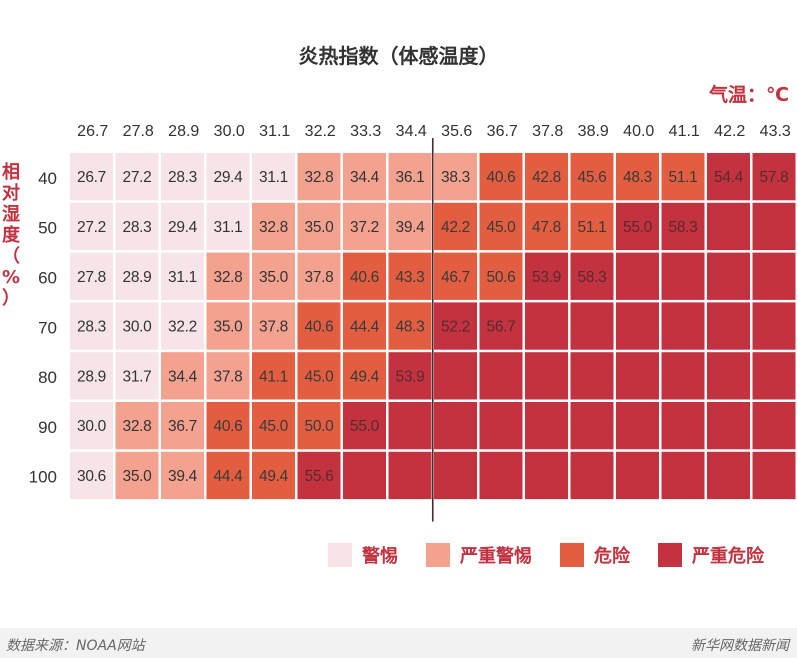 Image resolution: width=797 pixels, height=658 pixels. What do you see at coordinates (182, 327) in the screenshot?
I see `cell-value: 32.2` at bounding box center [182, 327].